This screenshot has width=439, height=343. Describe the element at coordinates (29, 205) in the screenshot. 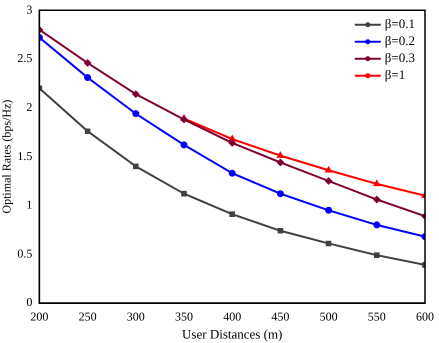

I see `y-tick-label: 1` at that location.